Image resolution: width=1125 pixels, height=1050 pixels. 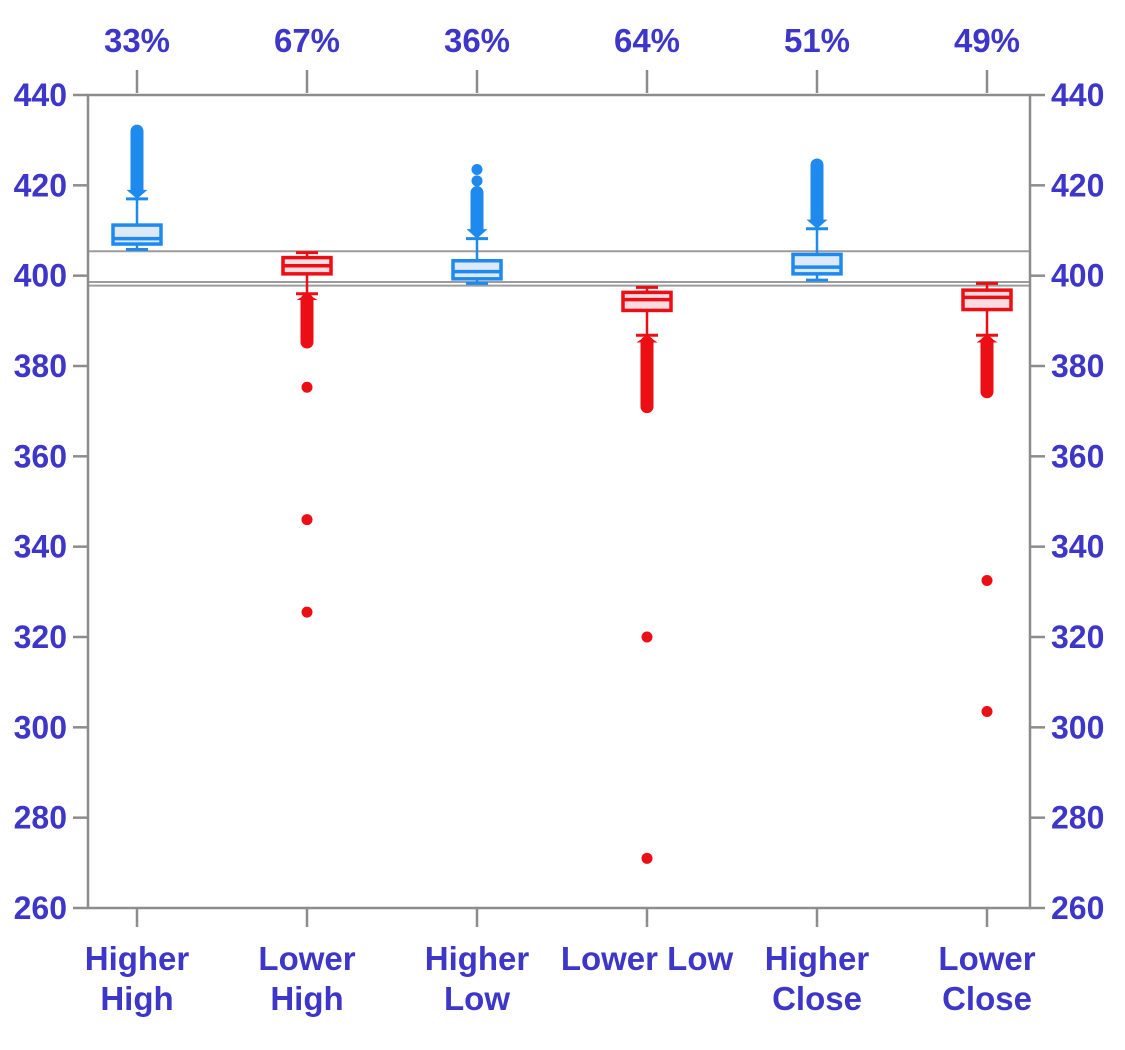 What do you see at coordinates (40, 727) in the screenshot?
I see `y-axis-label-left-300: 300` at bounding box center [40, 727].